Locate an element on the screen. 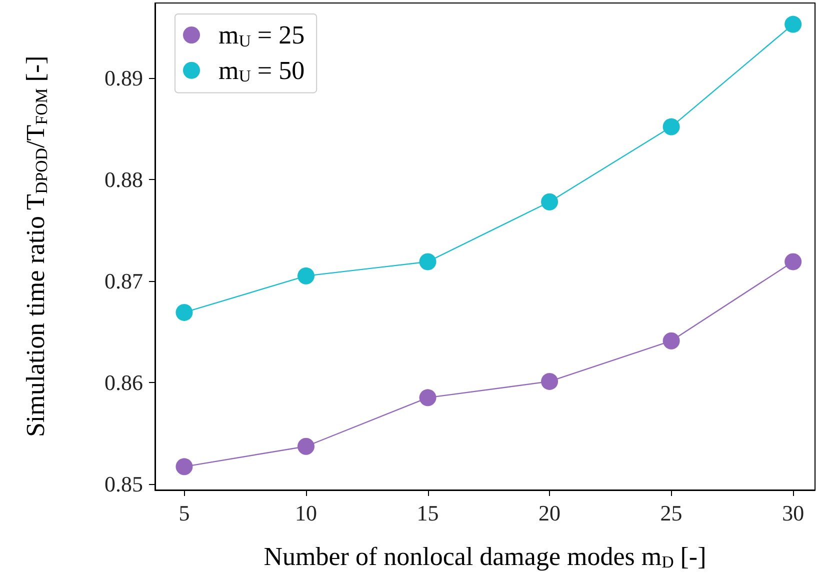 The width and height of the screenshot is (816, 587). x-tick-label: 30 is located at coordinates (793, 513).